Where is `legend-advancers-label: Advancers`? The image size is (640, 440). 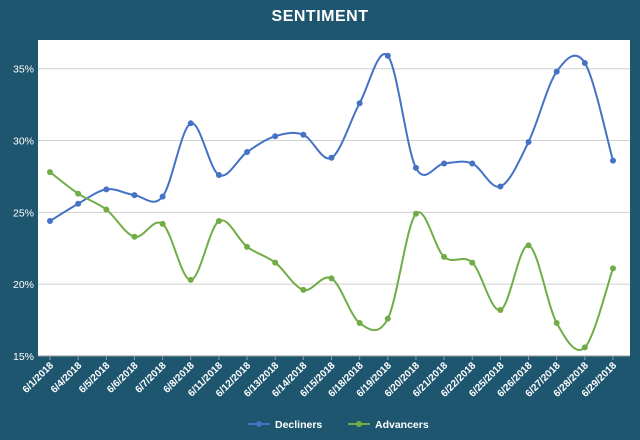
legend-advancers-label: Advancers is located at coordinates (402, 425).